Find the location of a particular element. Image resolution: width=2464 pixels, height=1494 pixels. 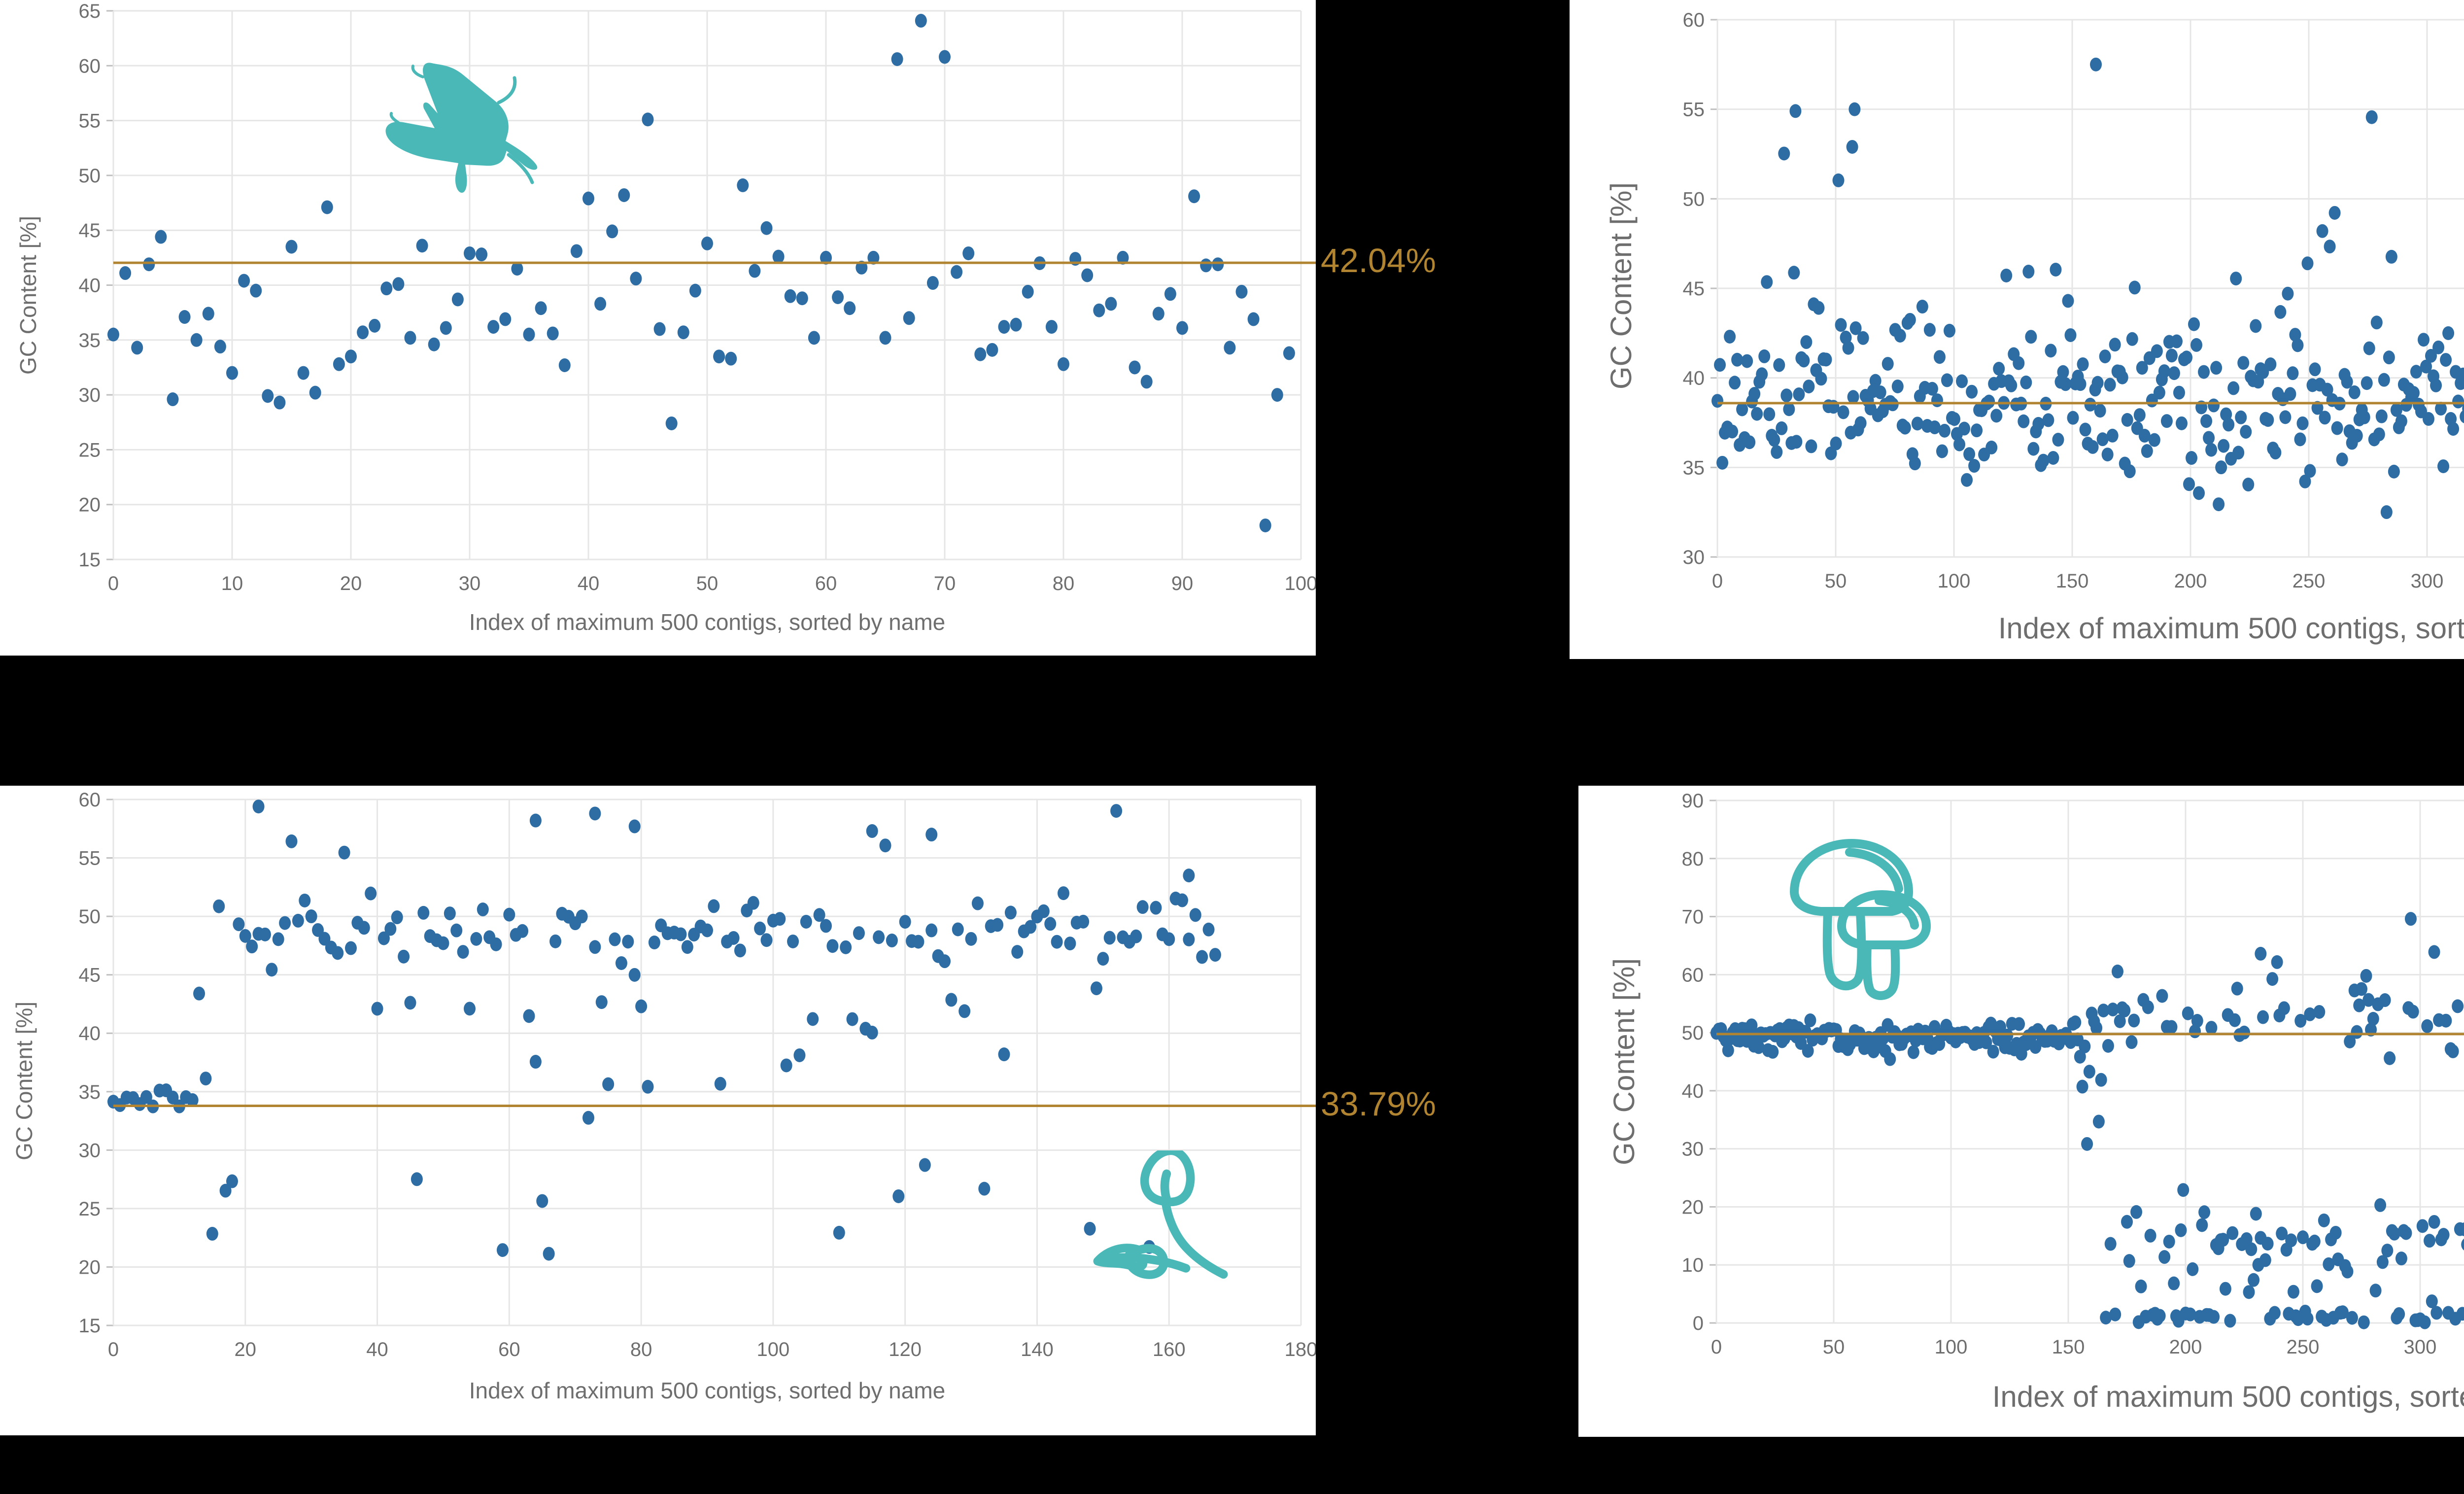

y-axis-tick-label: 80 is located at coordinates (1693, 859).